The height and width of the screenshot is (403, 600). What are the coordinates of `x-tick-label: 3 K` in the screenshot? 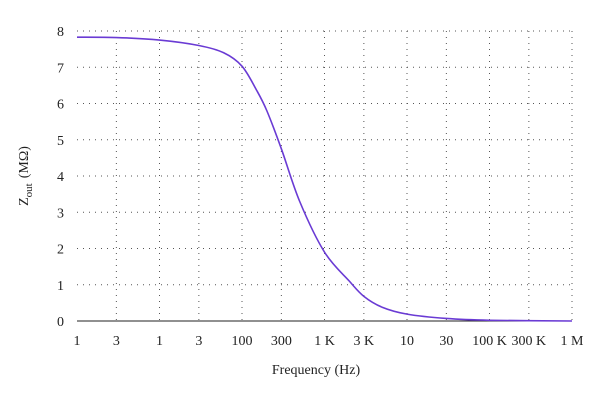 It's located at (364, 341).